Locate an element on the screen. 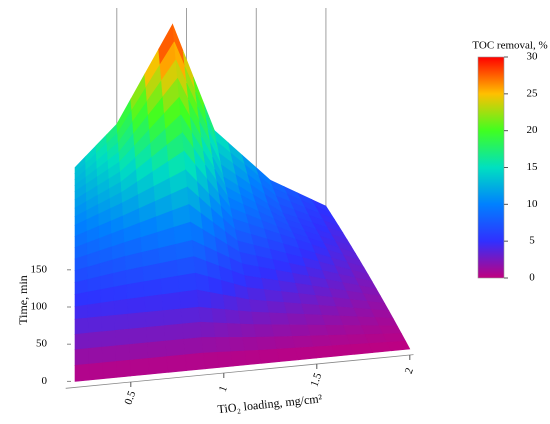  colorbar-tick-label: 20 is located at coordinates (533, 130).